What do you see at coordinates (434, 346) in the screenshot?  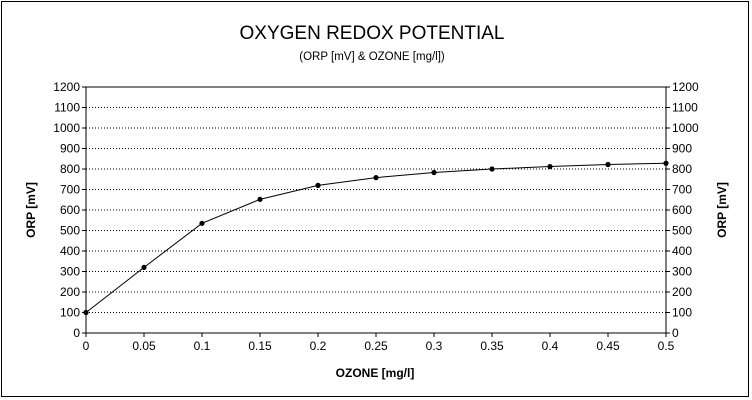 I see `x-tick-label: 0.3` at bounding box center [434, 346].